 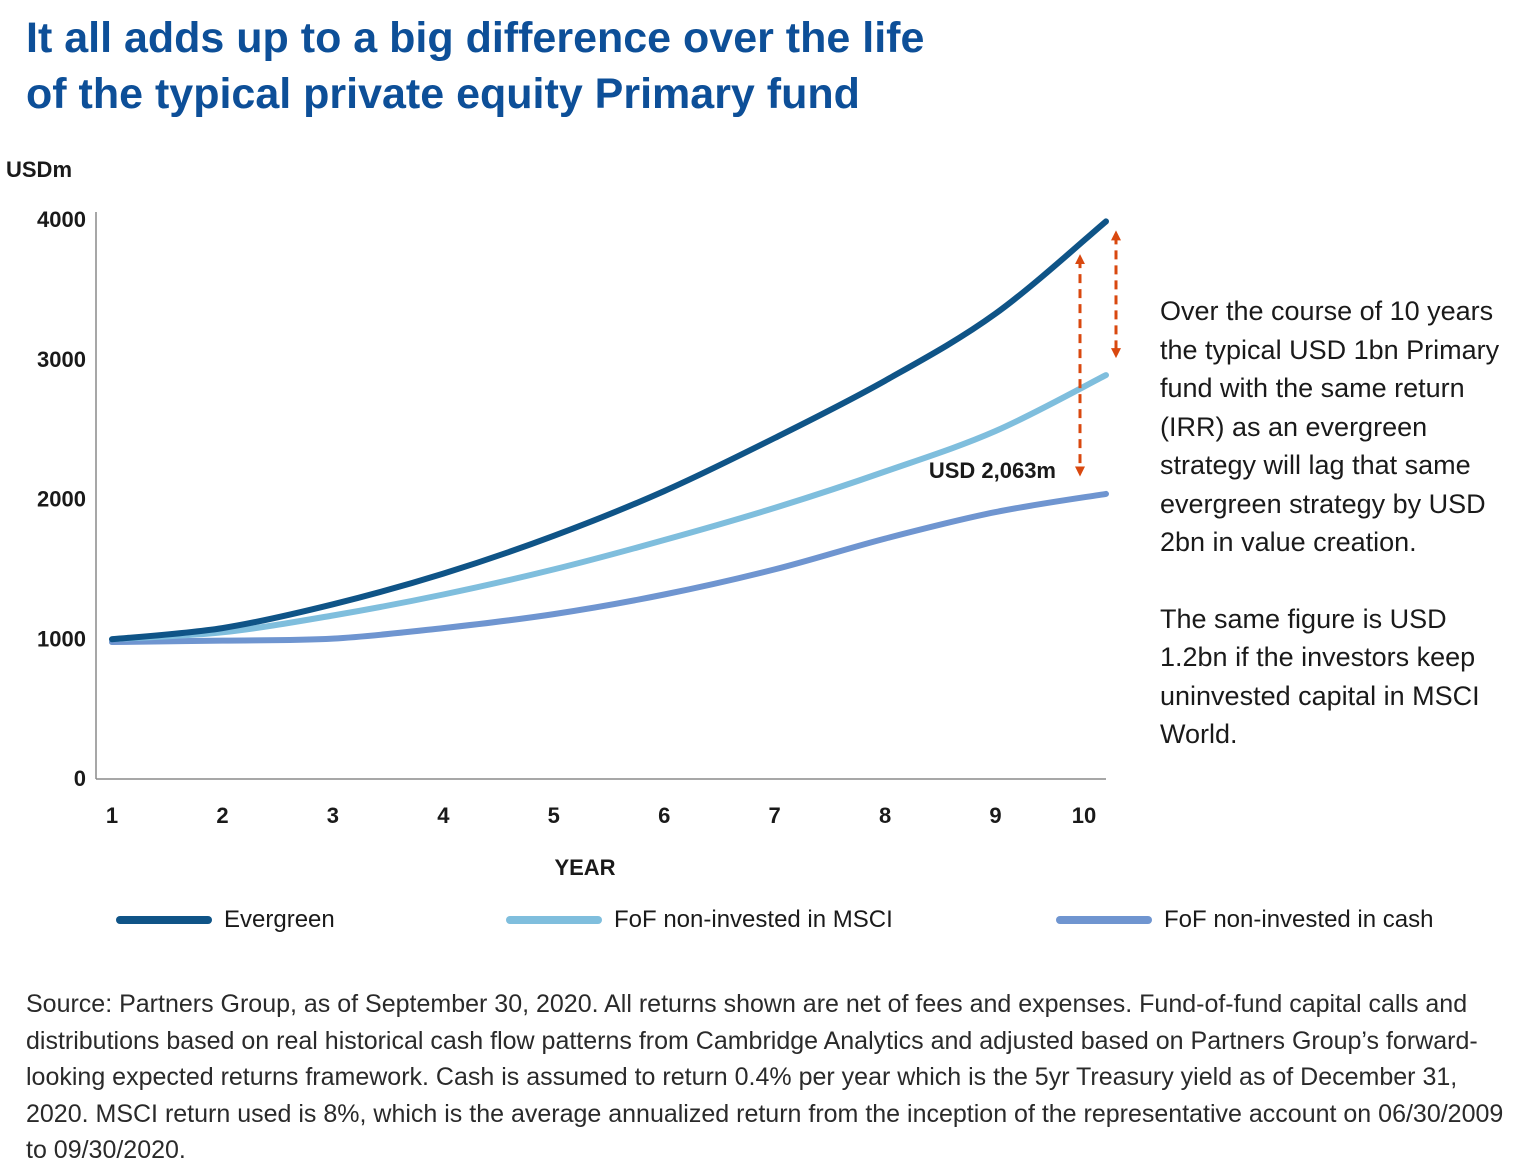 I want to click on legend-item-cash: FoF non-invested in cash, so click(x=1244, y=920).